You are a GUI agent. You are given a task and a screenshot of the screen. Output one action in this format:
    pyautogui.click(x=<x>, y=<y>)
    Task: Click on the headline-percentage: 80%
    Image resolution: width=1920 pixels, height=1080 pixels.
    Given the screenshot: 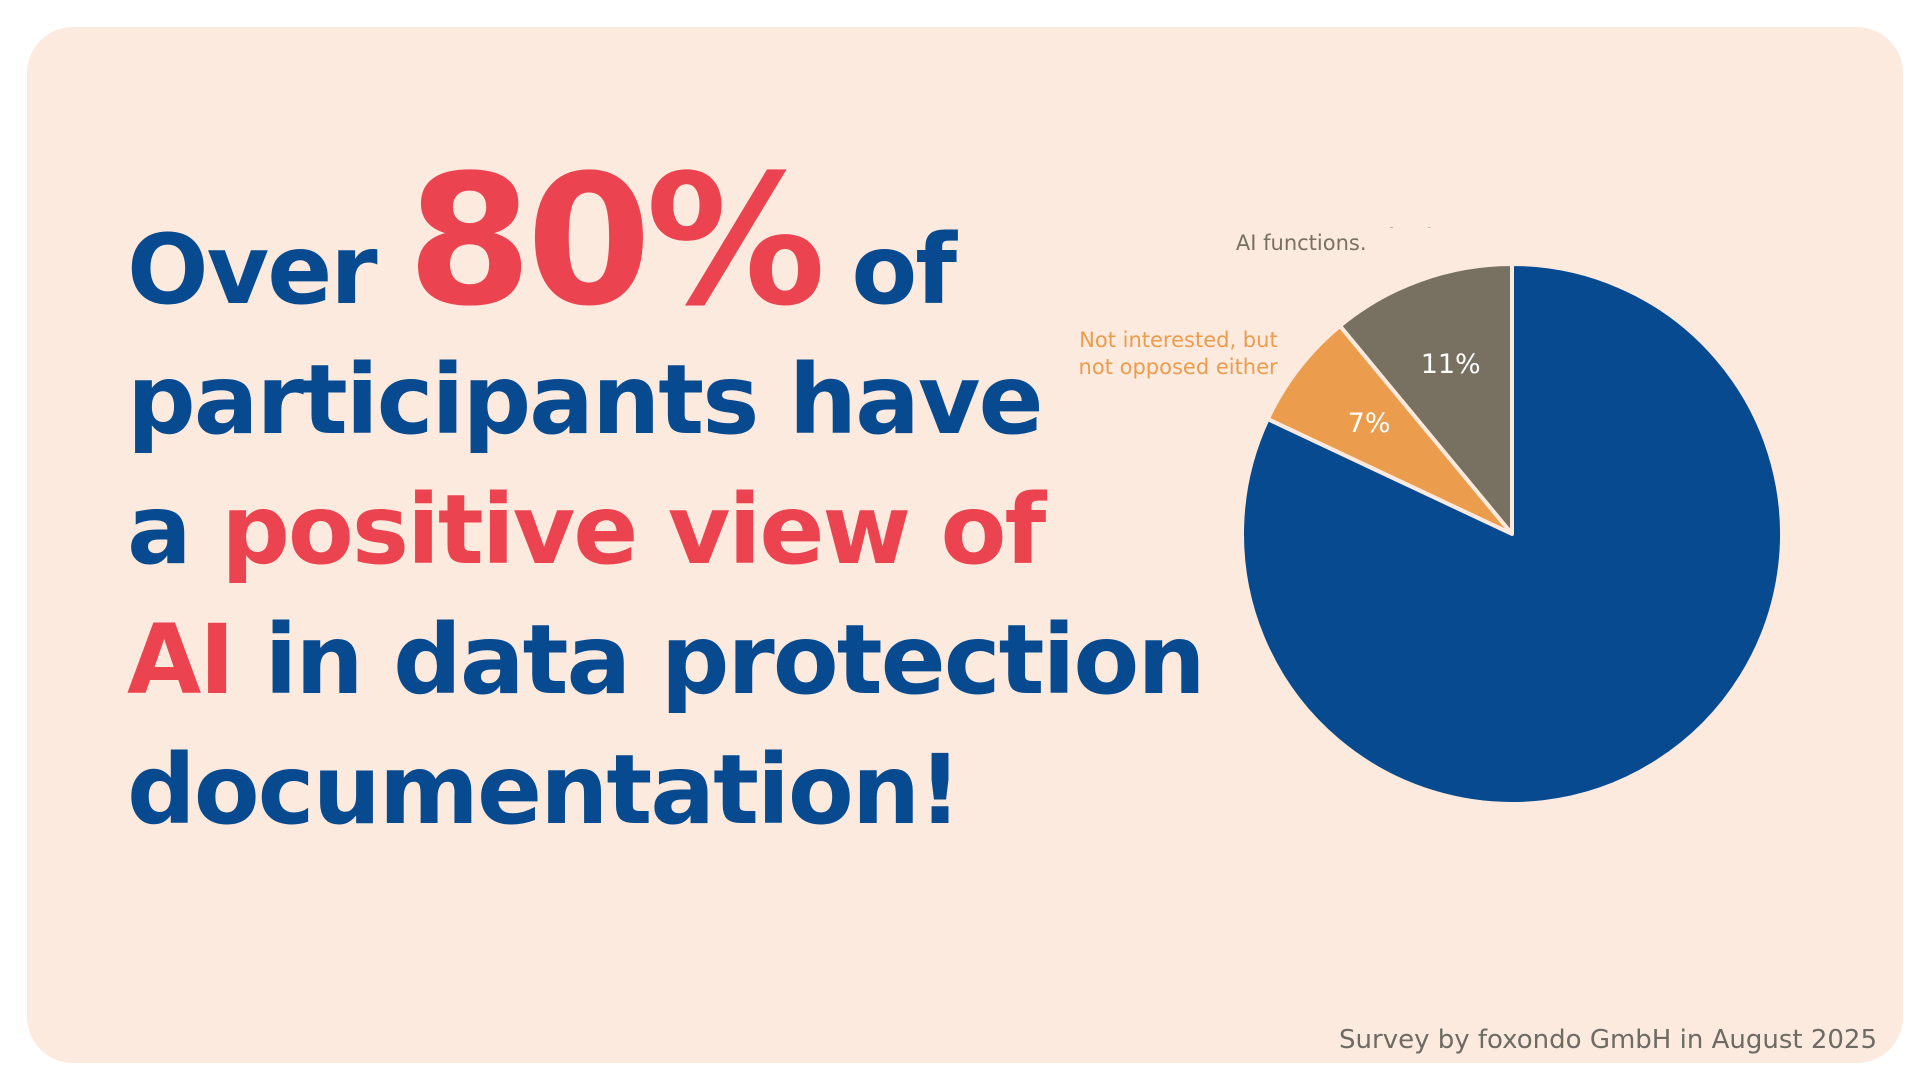 What is the action you would take?
    pyautogui.click(x=616, y=241)
    